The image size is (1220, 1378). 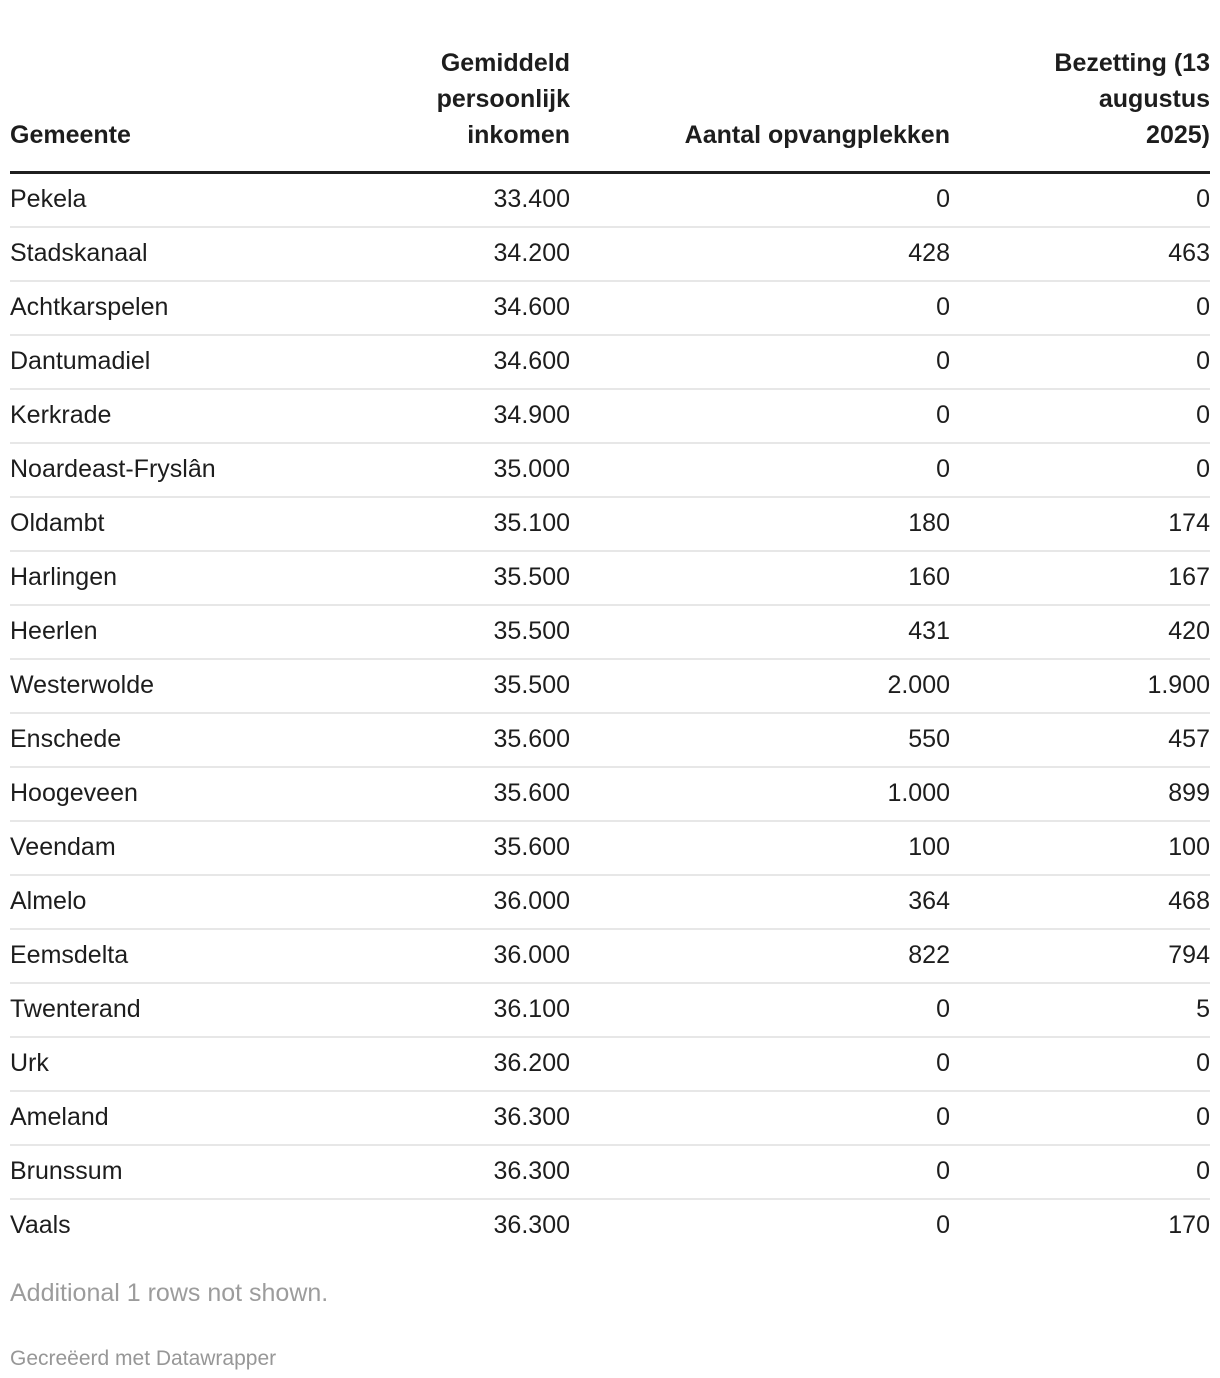 I want to click on table-row: Harlingen 35.500 160 167, so click(x=610, y=578).